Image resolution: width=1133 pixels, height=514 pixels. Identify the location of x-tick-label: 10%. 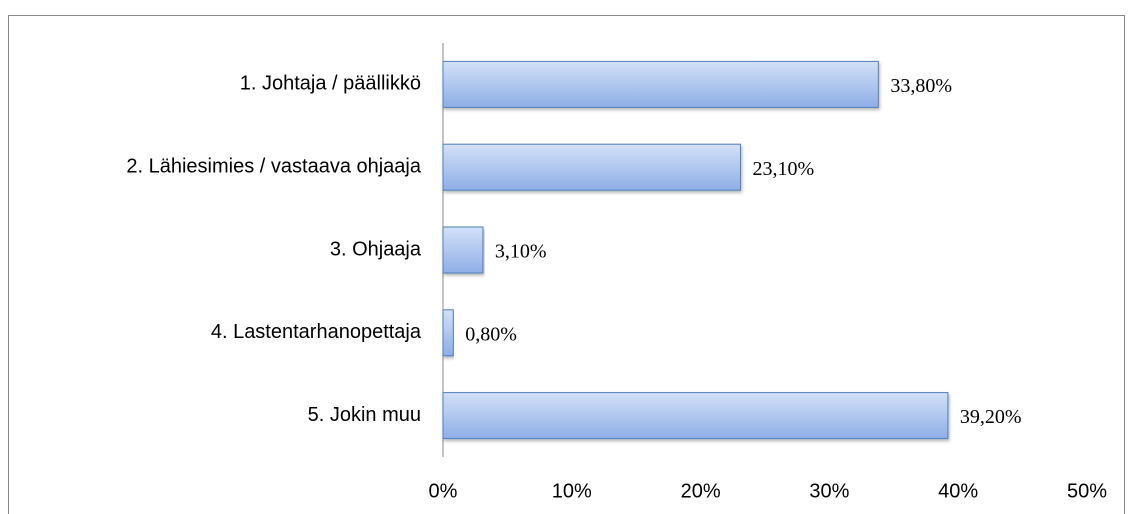
(572, 491).